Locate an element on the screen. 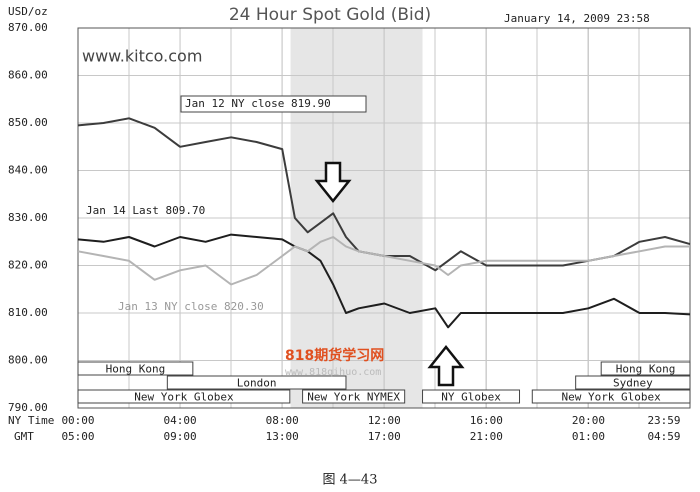  y-tick-label: 820.00 is located at coordinates (28, 265).